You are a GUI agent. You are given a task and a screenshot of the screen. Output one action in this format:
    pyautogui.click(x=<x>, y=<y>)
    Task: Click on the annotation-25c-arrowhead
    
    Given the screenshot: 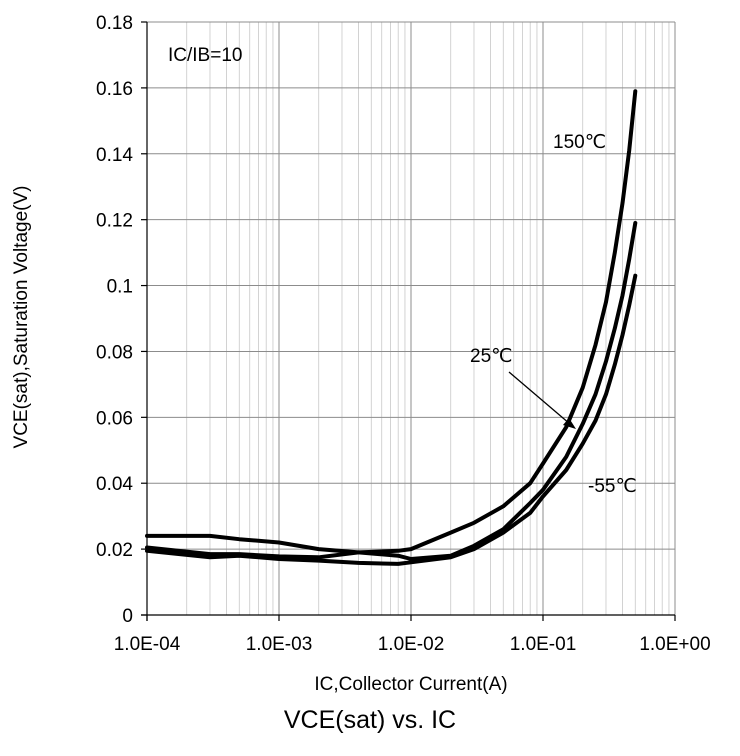 What is the action you would take?
    pyautogui.click(x=569, y=423)
    